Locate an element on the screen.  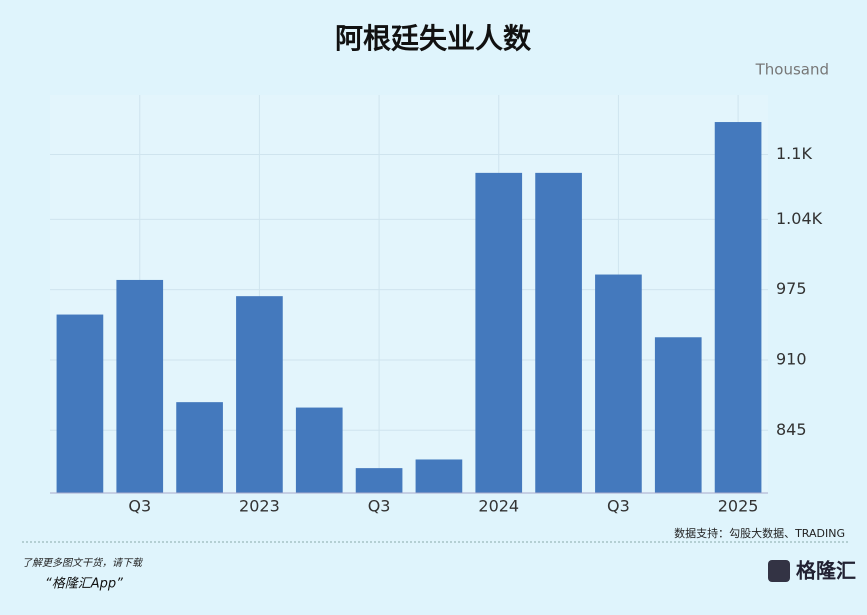
y-tick-label: 1.04K is located at coordinates (799, 218).